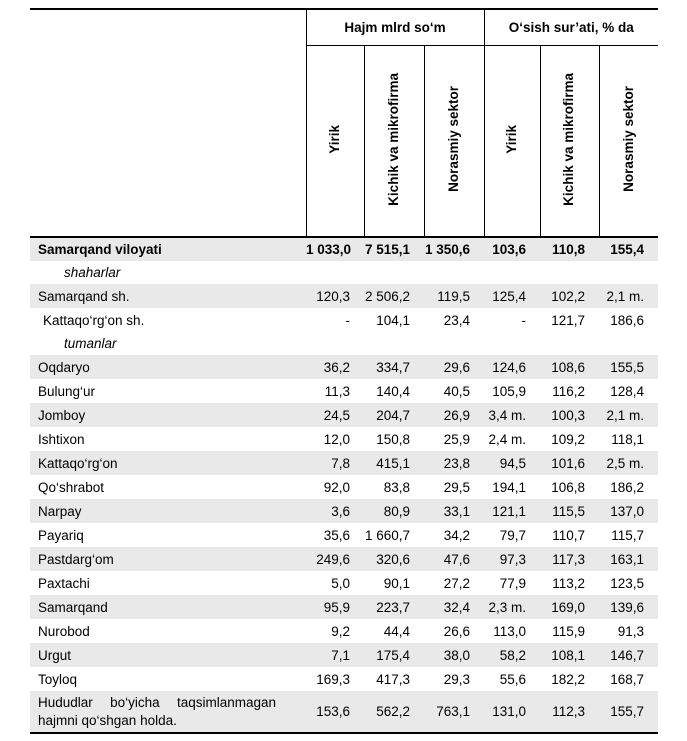  What do you see at coordinates (71, 487) in the screenshot?
I see `region-label: Qo‘shrabot` at bounding box center [71, 487].